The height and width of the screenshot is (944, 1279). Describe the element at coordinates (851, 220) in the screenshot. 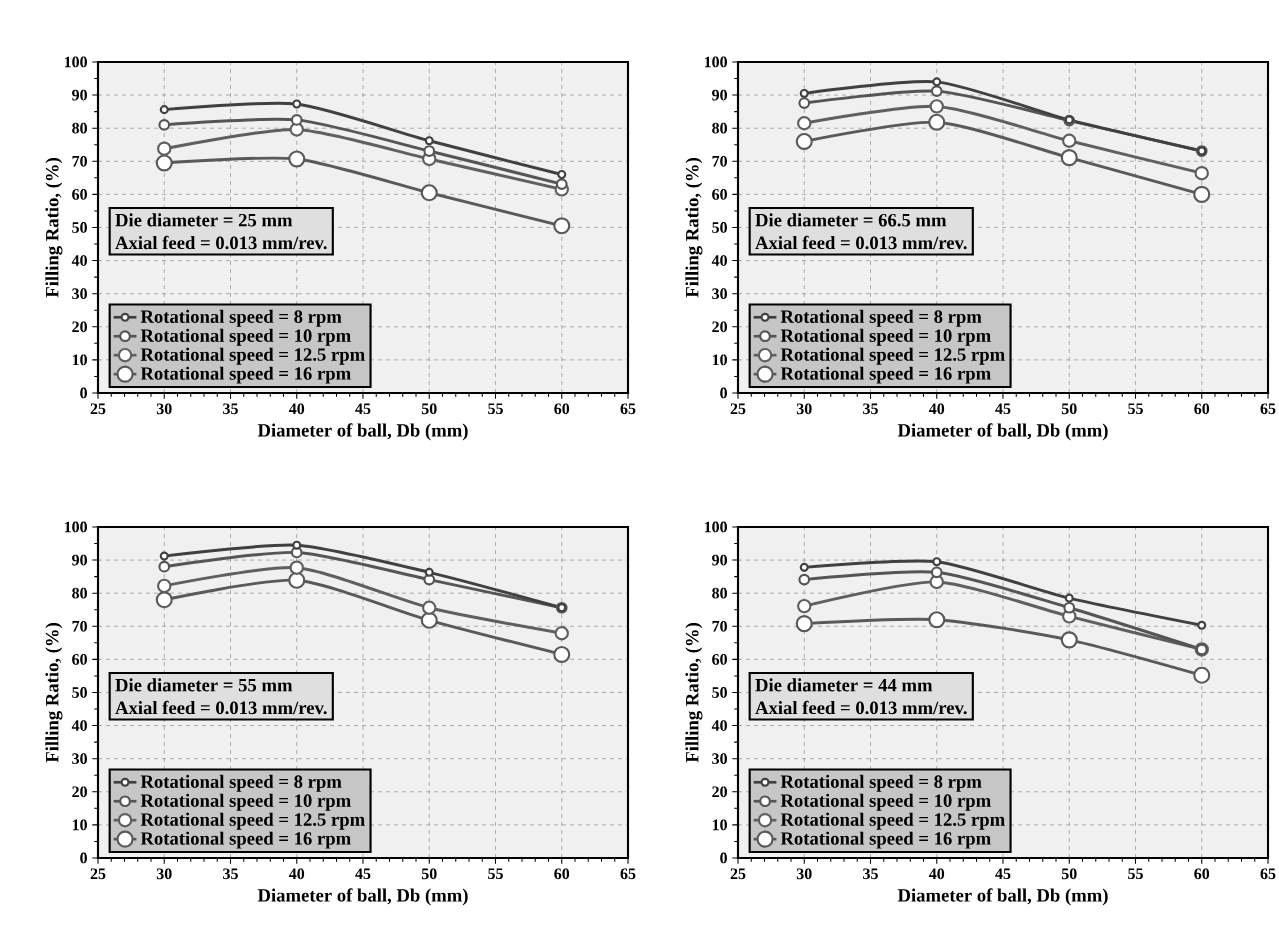

I see `annotation: Die diameter = 66.5 mm` at that location.